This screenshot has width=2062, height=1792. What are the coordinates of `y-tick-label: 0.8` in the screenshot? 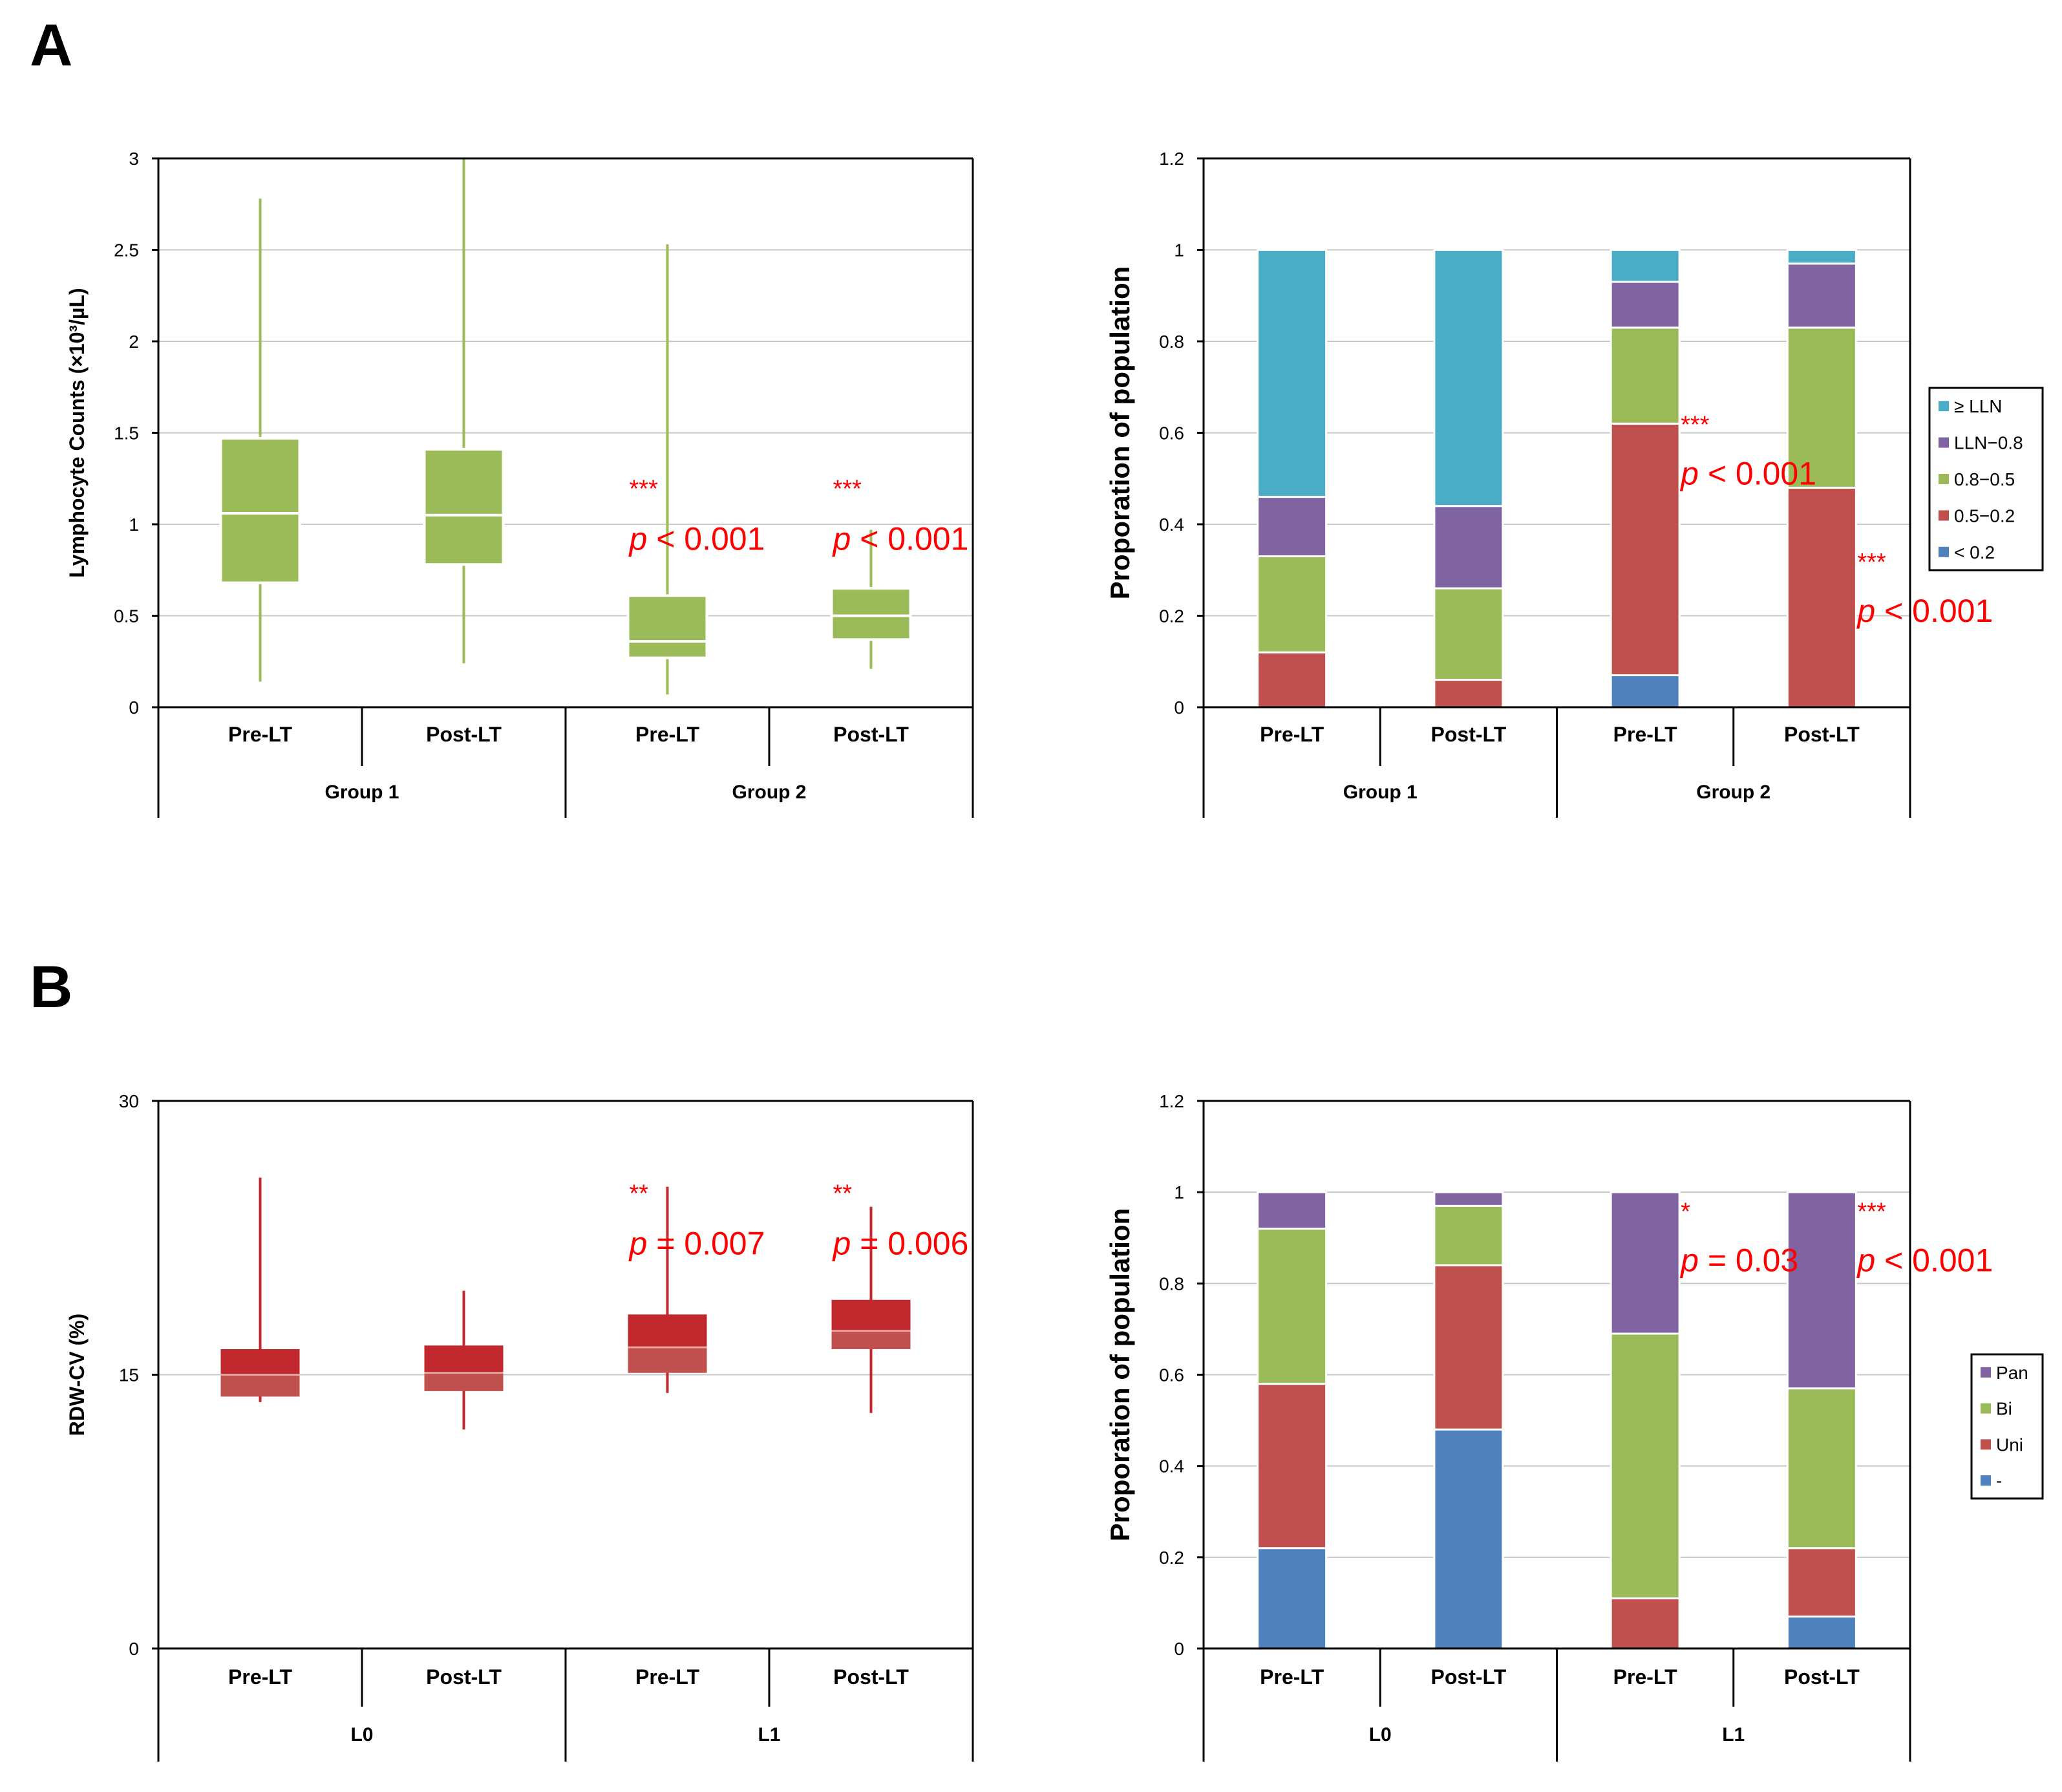 It's located at (1171, 342).